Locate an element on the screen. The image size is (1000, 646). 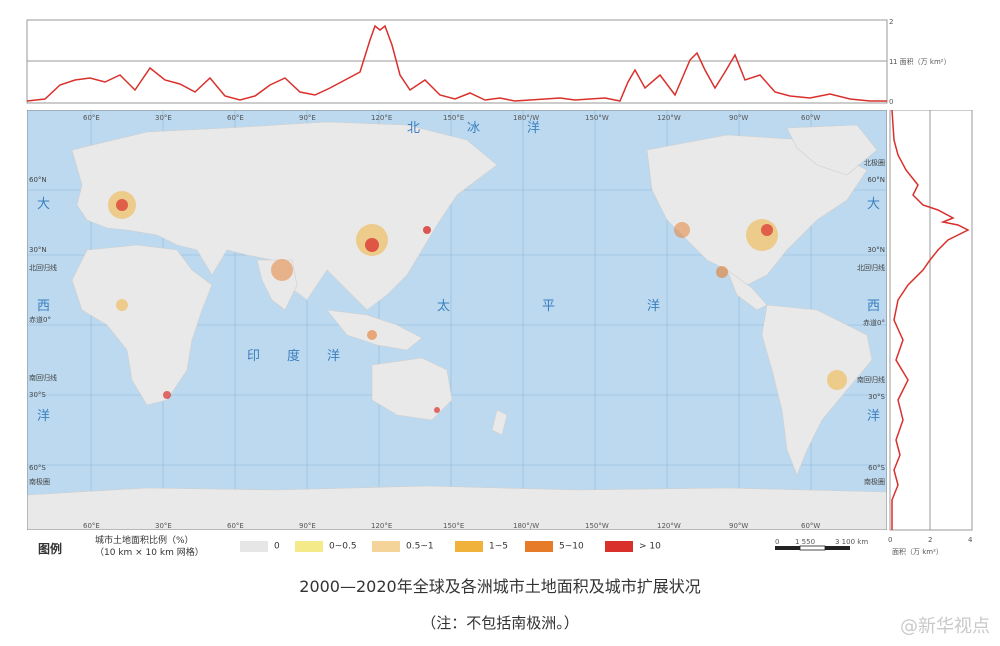
arctic-ocean-label: 洋 is located at coordinates (533, 128).